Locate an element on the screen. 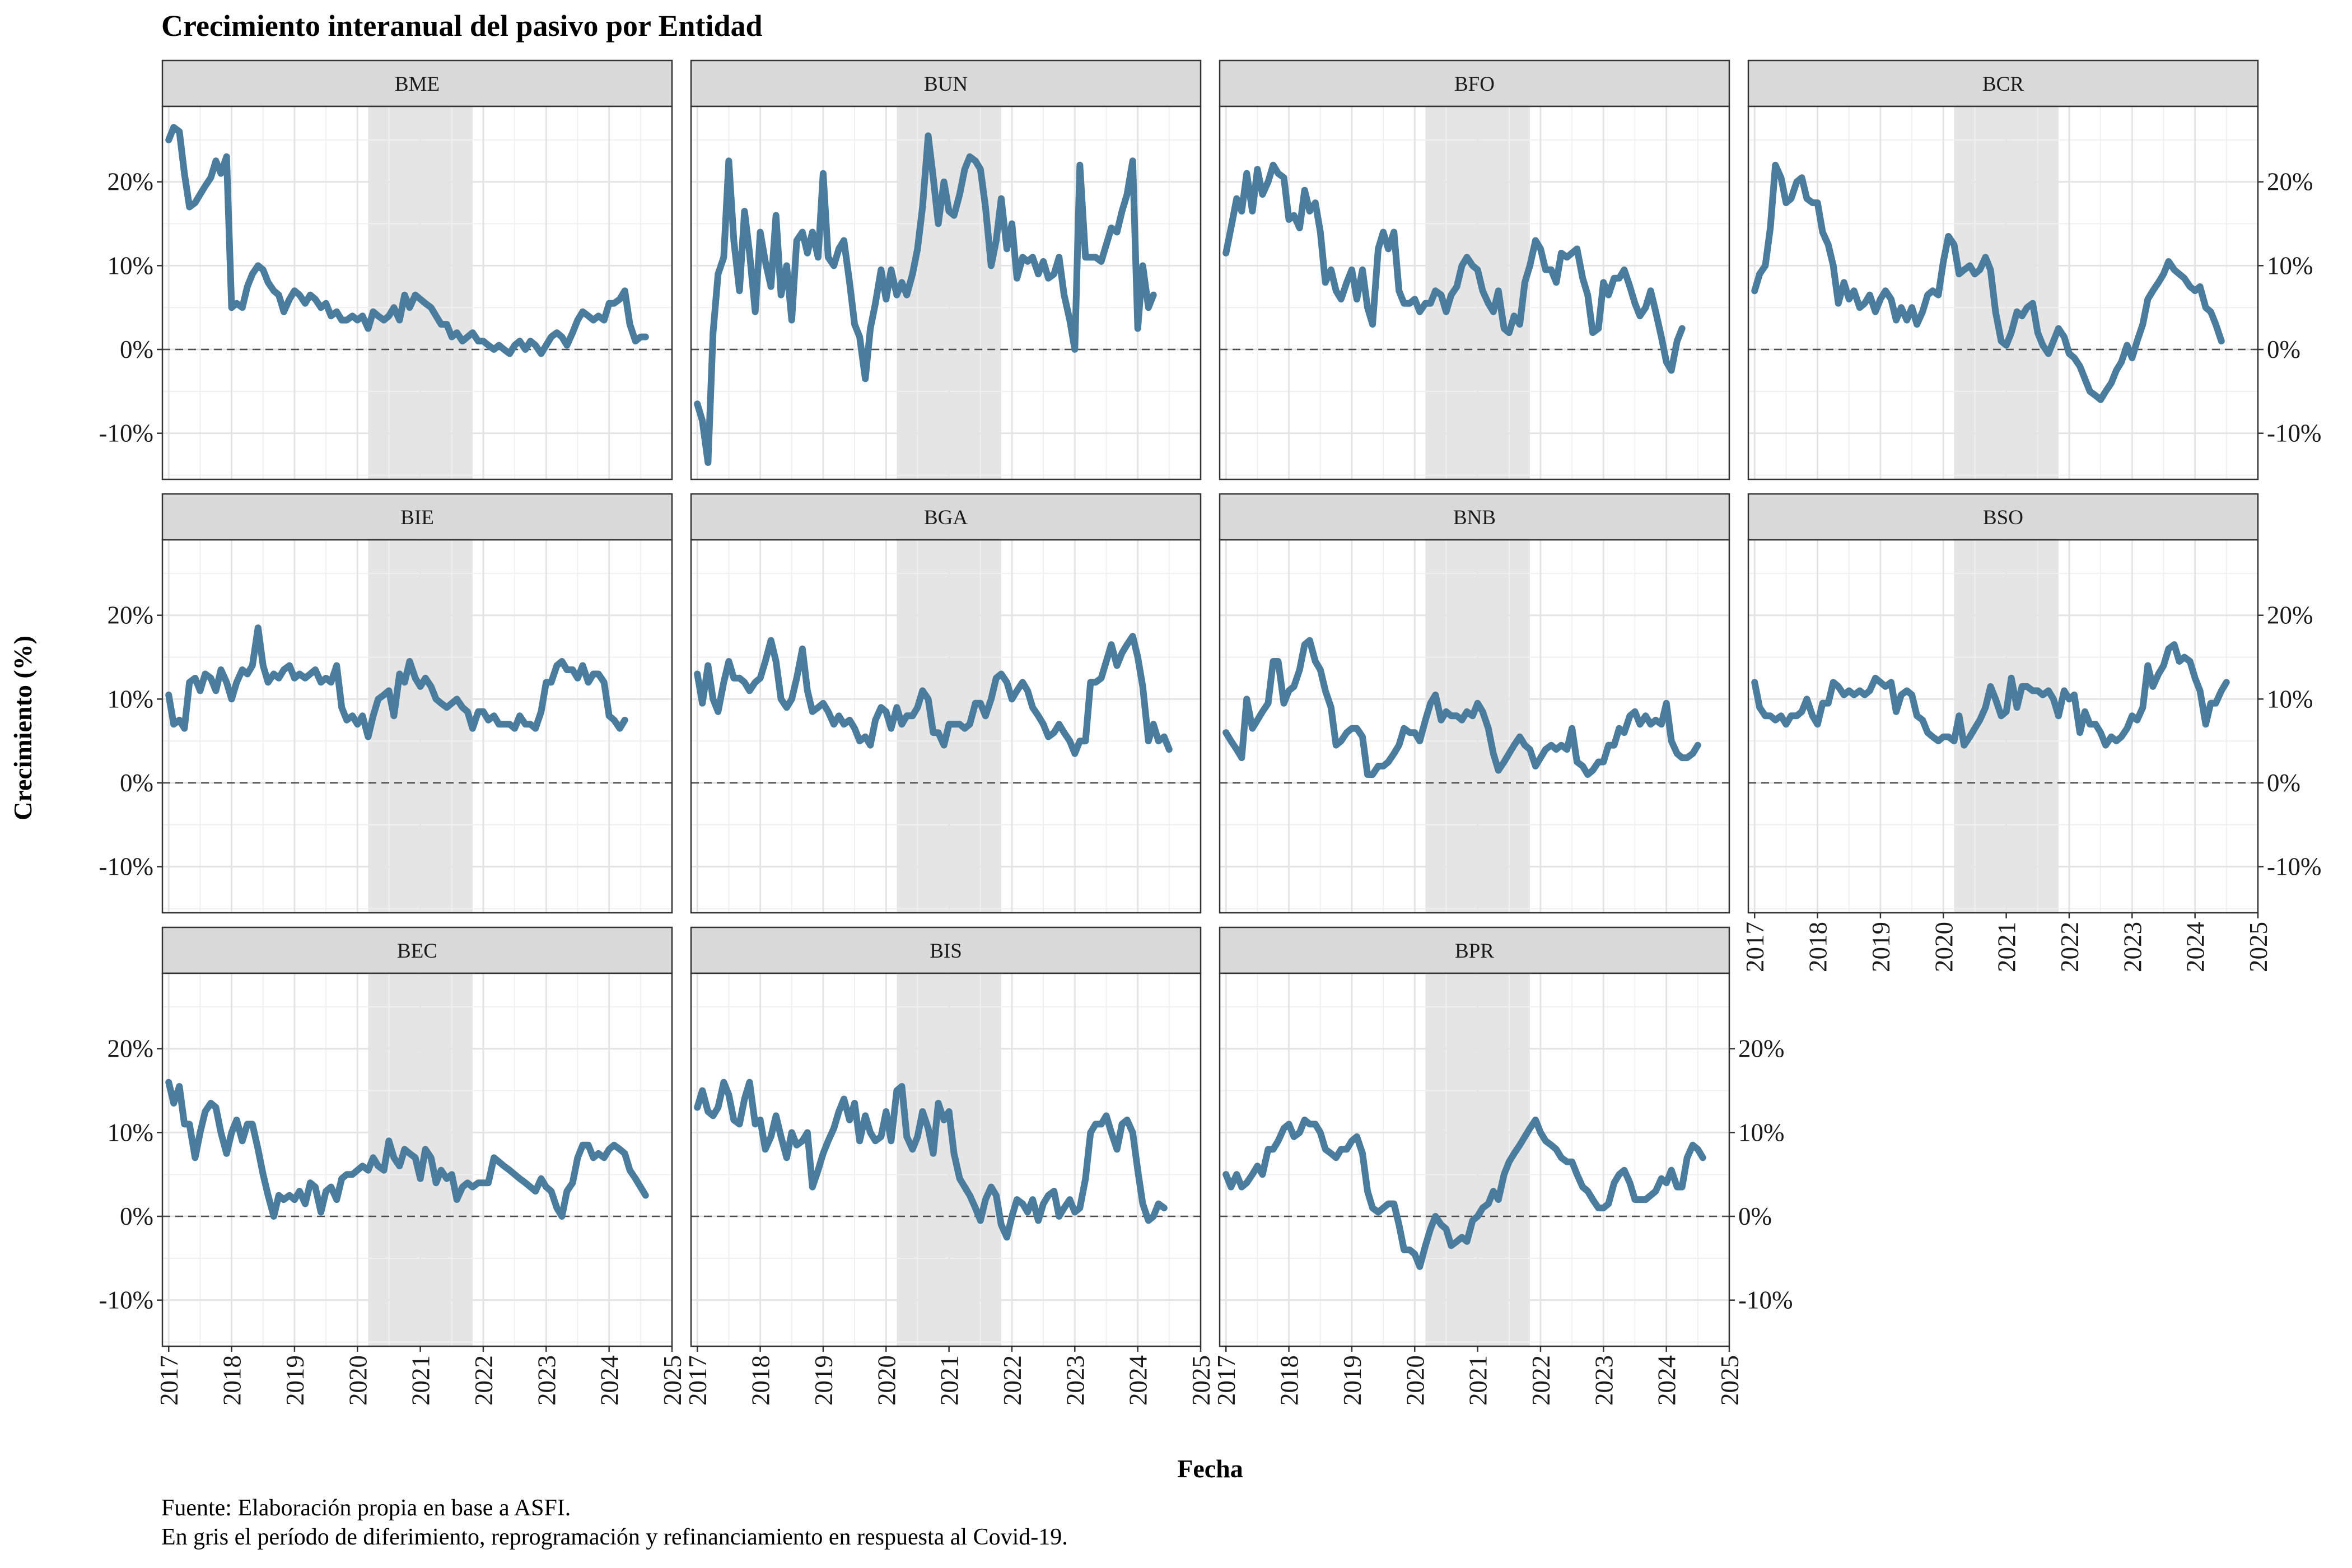 This screenshot has width=2352, height=1568. panel-bcr: BCR -10% 0% 10% 20% is located at coordinates (2034, 269).